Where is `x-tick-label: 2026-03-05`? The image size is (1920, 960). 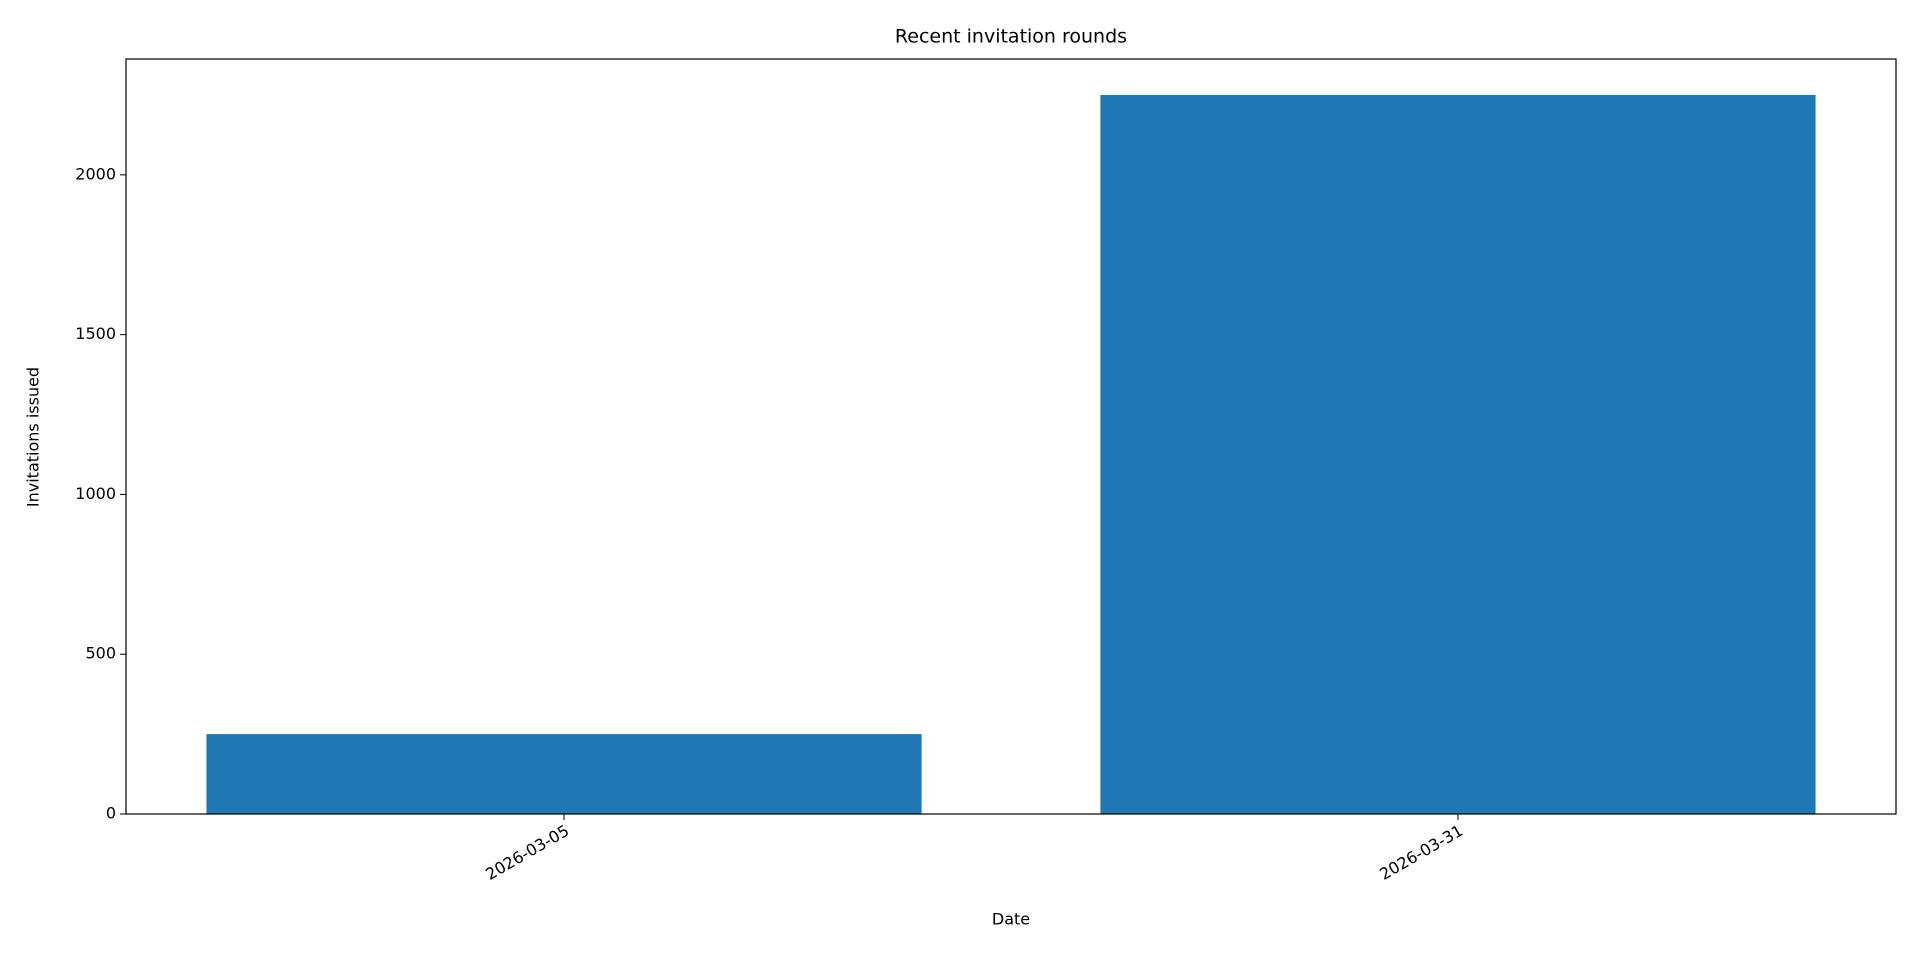
x-tick-label: 2026-03-05 is located at coordinates (527, 852).